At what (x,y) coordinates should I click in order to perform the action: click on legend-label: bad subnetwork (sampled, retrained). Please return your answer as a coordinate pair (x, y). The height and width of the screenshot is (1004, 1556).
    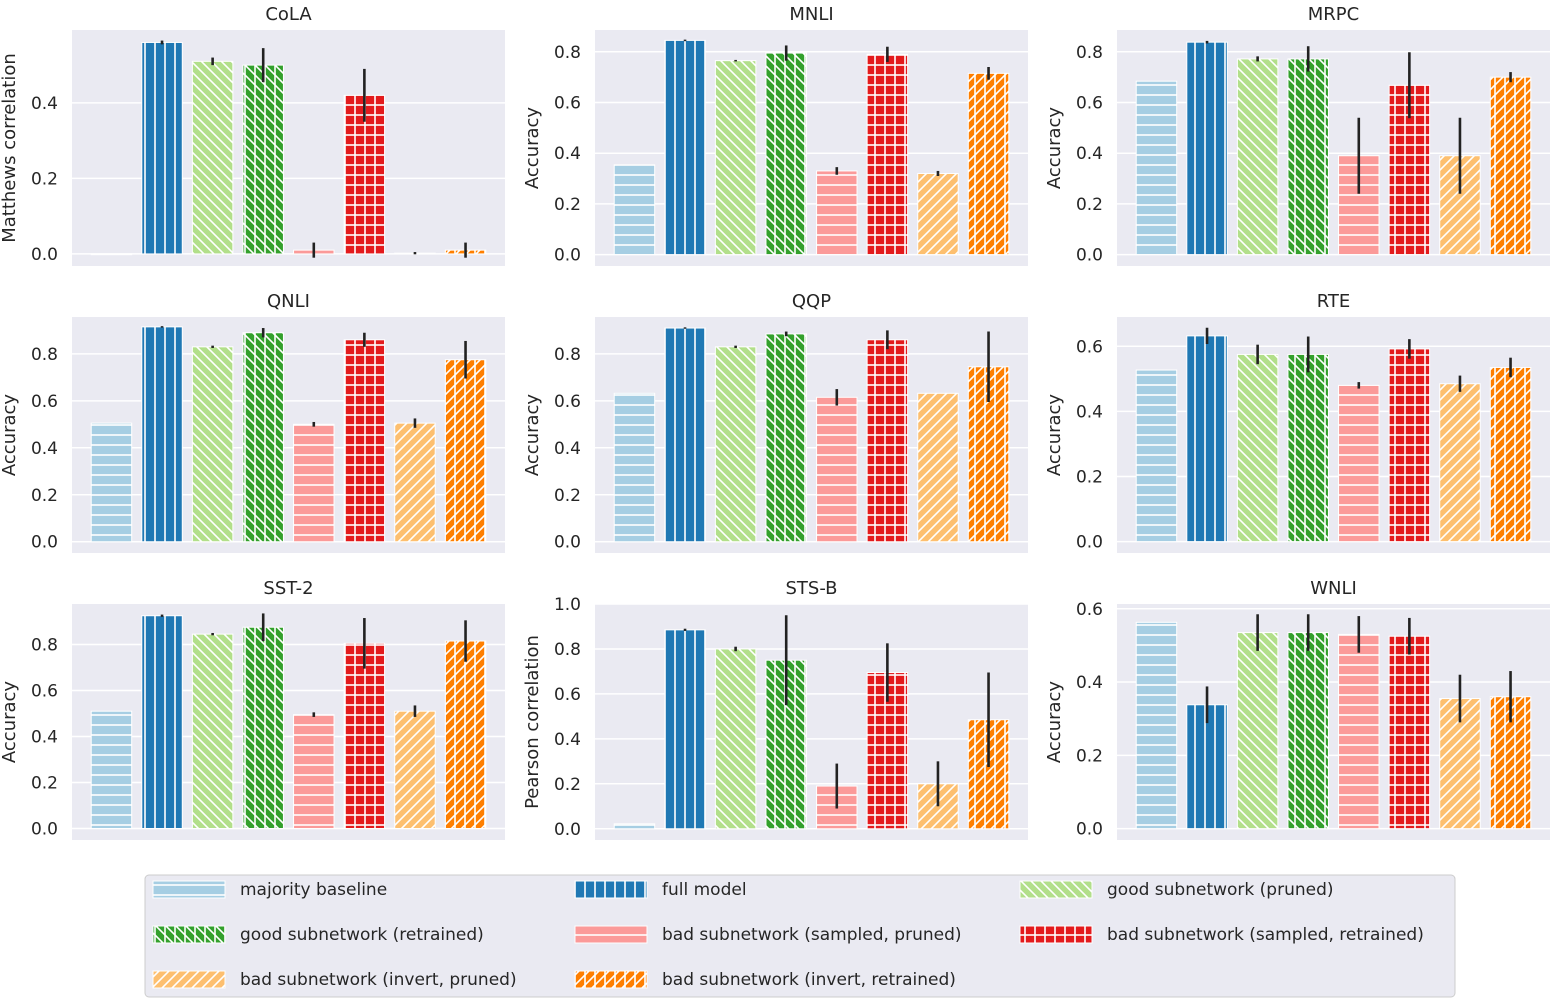
    Looking at the image, I should click on (1265, 935).